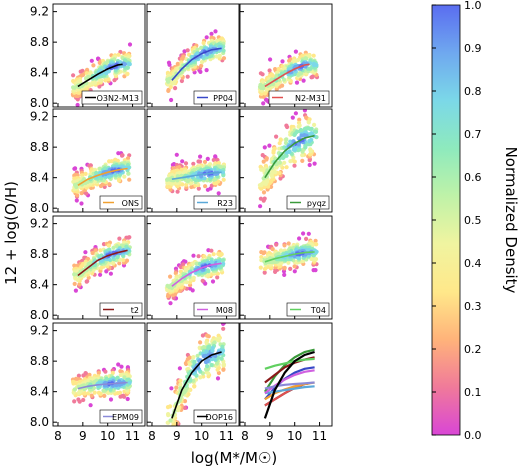  Describe the element at coordinates (286, 160) in the screenshot. I see `panel-pyqz: pyqz` at that location.